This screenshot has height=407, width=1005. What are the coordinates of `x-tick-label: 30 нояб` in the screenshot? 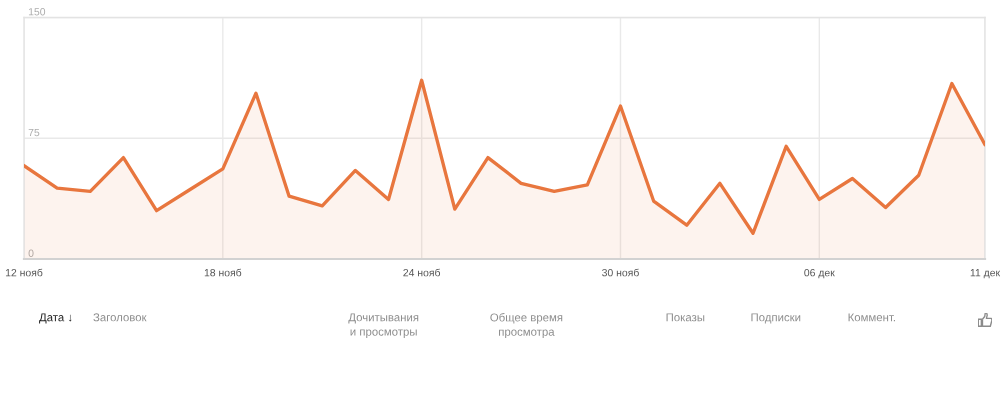 It's located at (620, 272).